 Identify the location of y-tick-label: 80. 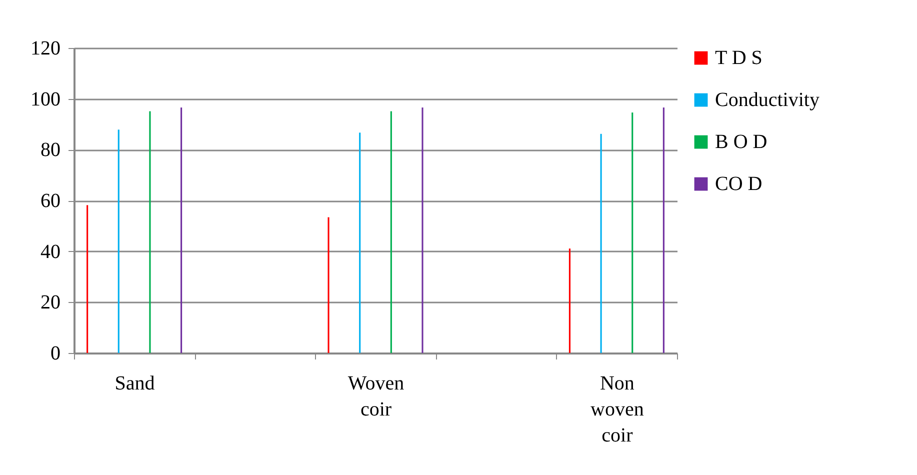
(50, 150).